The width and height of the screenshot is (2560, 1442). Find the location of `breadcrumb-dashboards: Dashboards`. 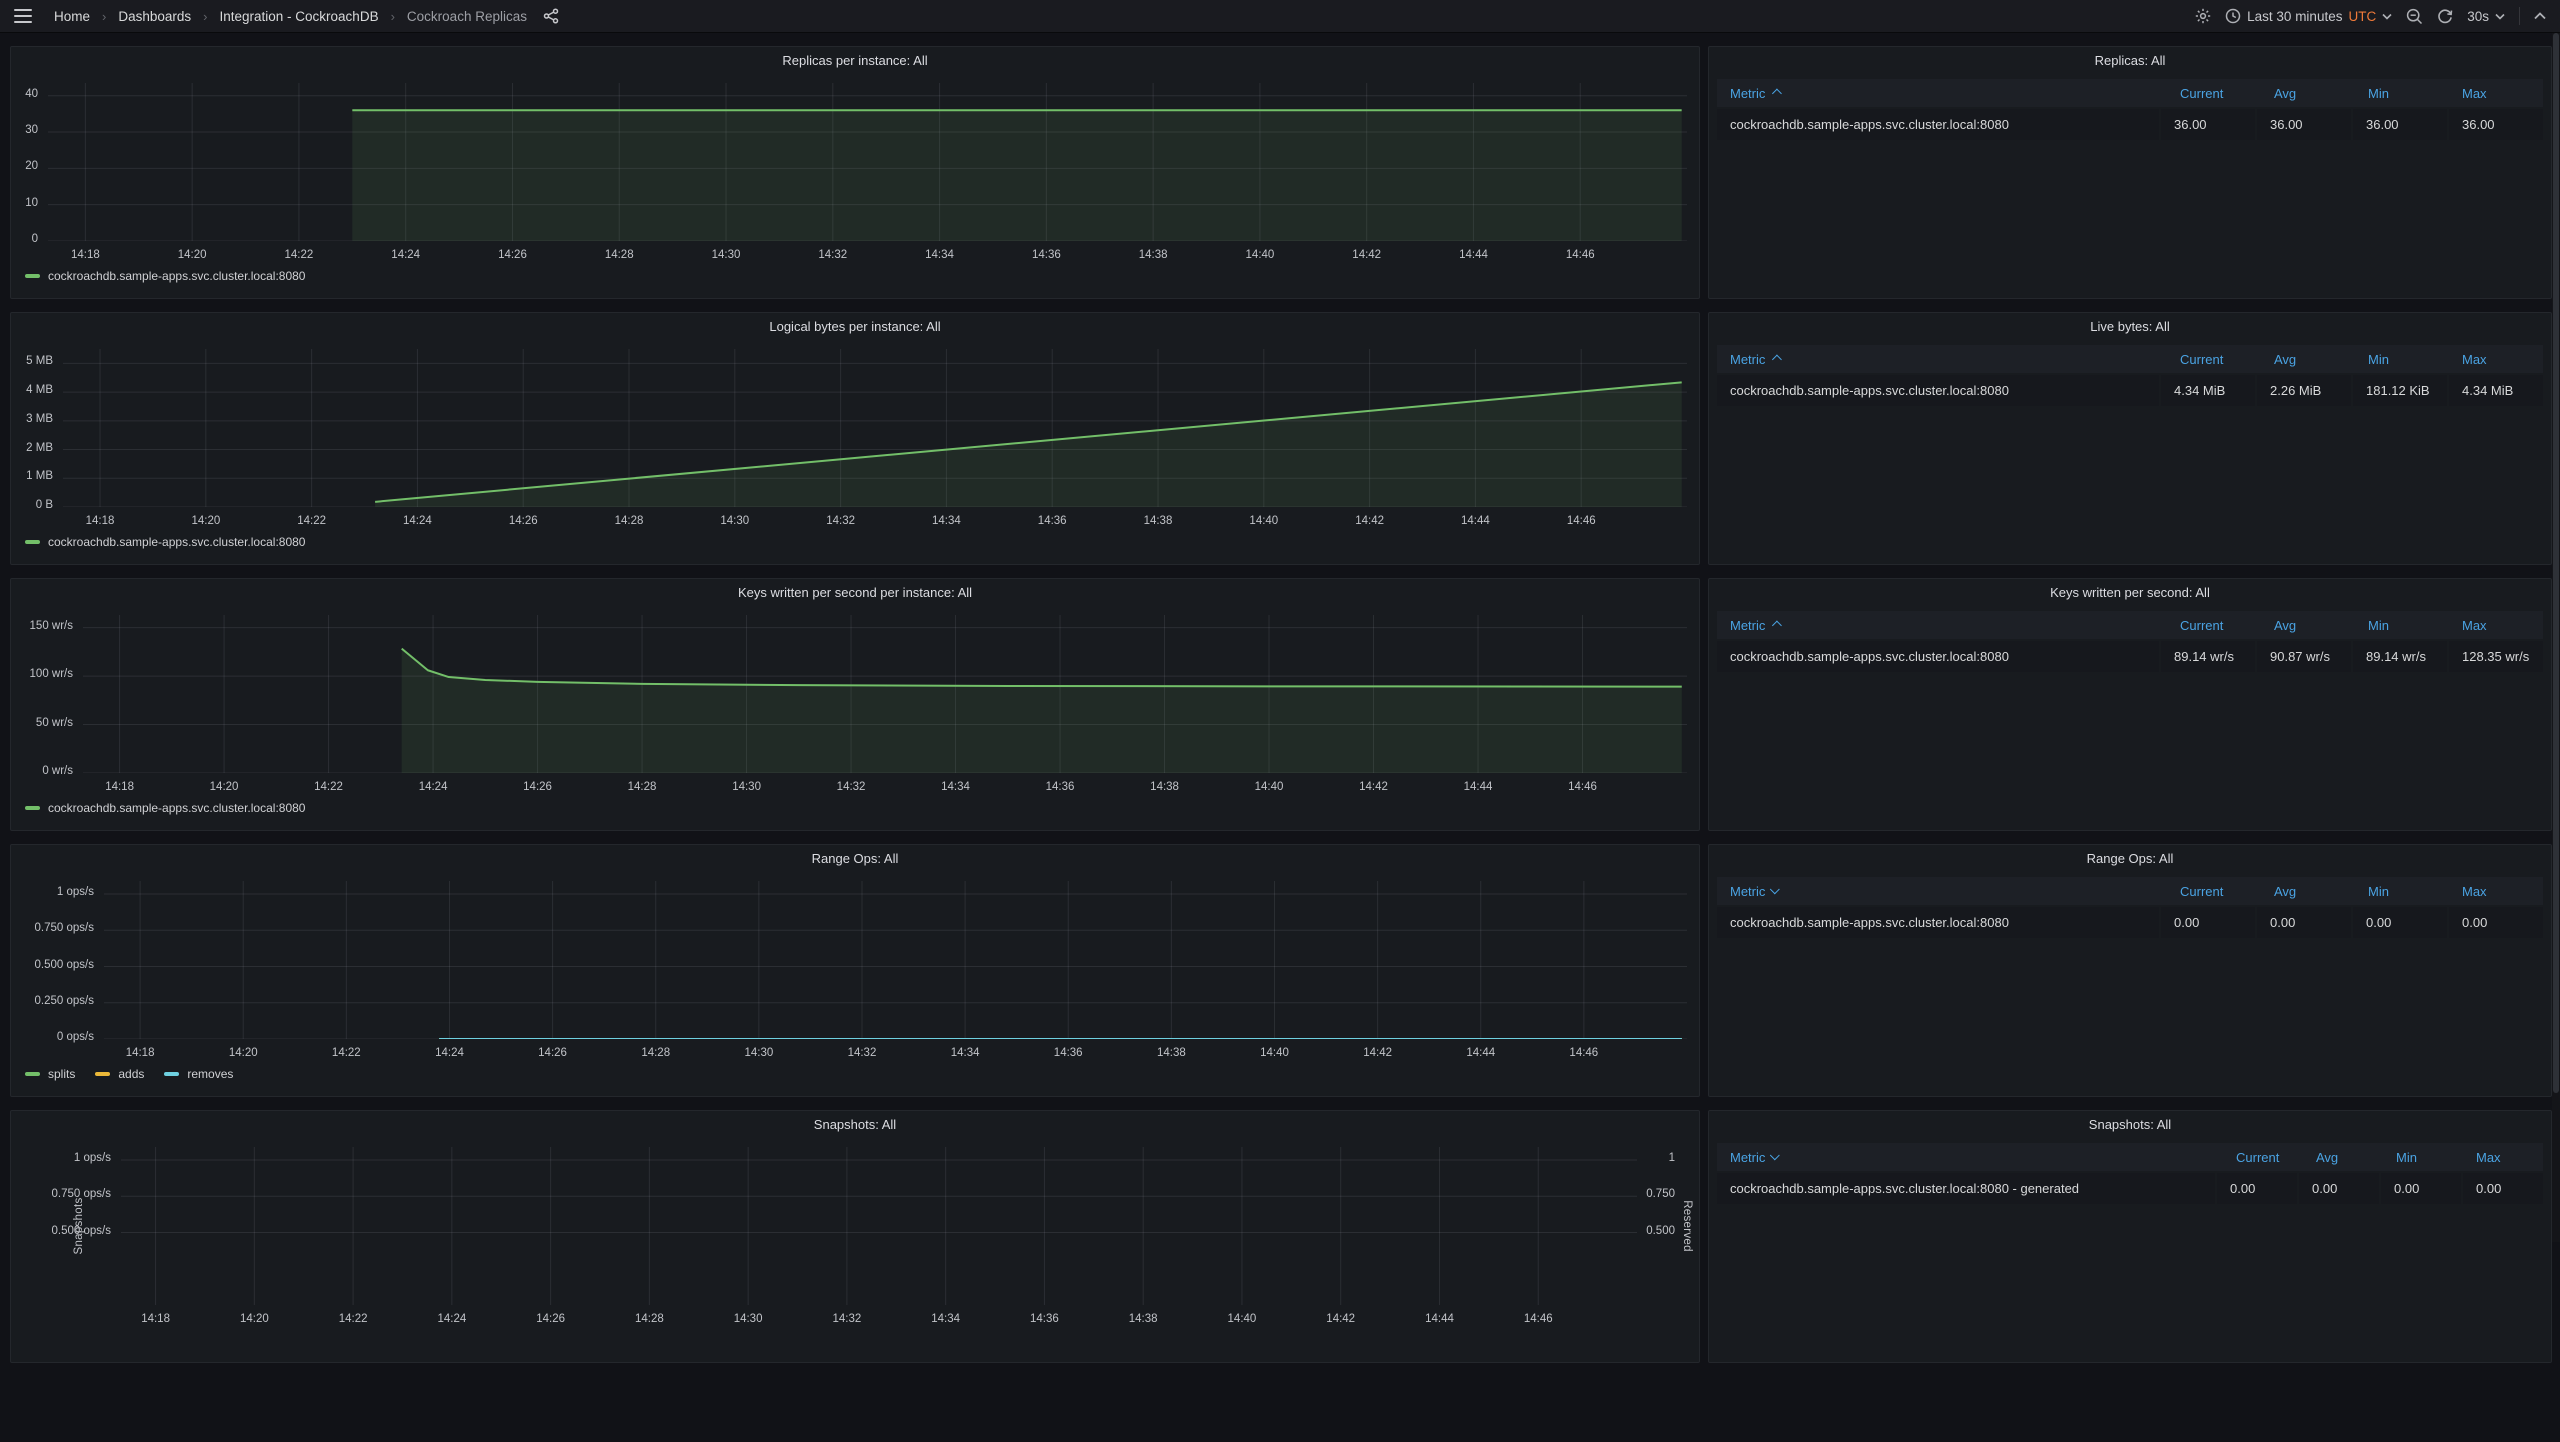

breadcrumb-dashboards: Dashboards is located at coordinates (154, 16).